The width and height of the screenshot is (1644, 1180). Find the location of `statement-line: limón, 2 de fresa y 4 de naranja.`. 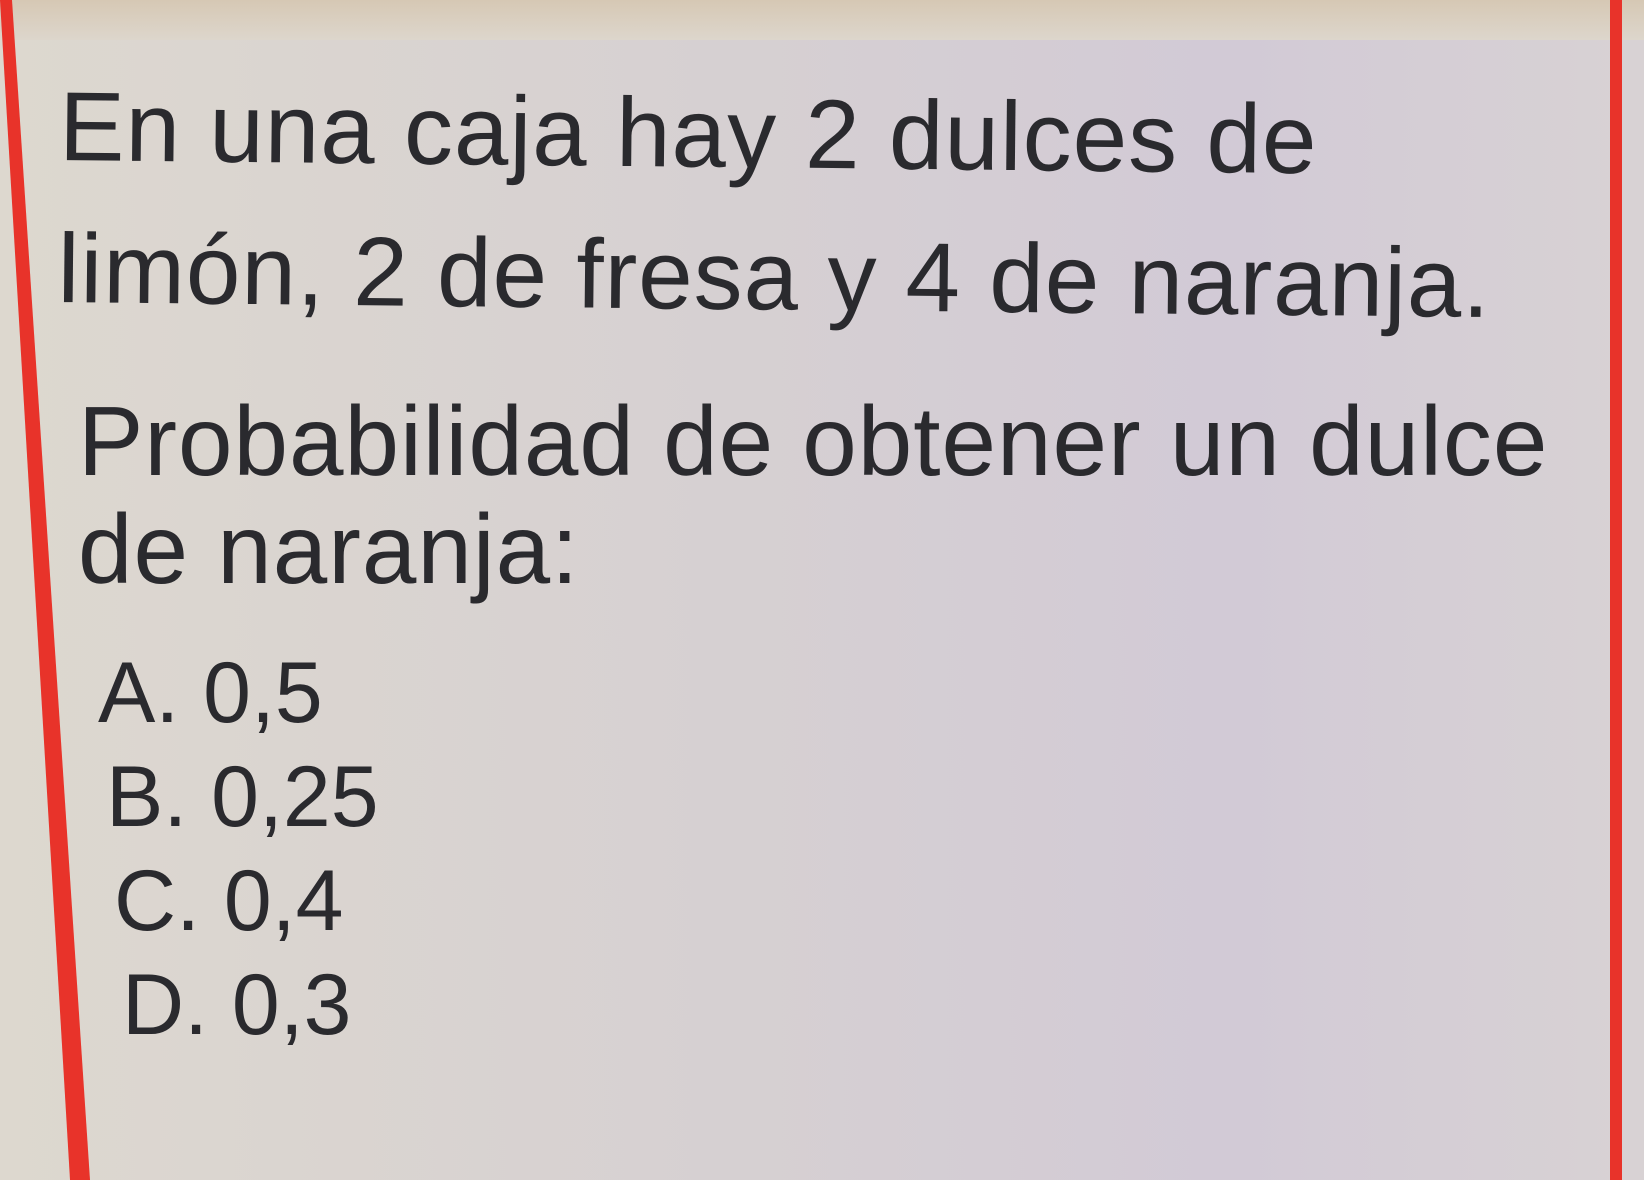

statement-line: limón, 2 de fresa y 4 de naranja. is located at coordinates (774, 275).